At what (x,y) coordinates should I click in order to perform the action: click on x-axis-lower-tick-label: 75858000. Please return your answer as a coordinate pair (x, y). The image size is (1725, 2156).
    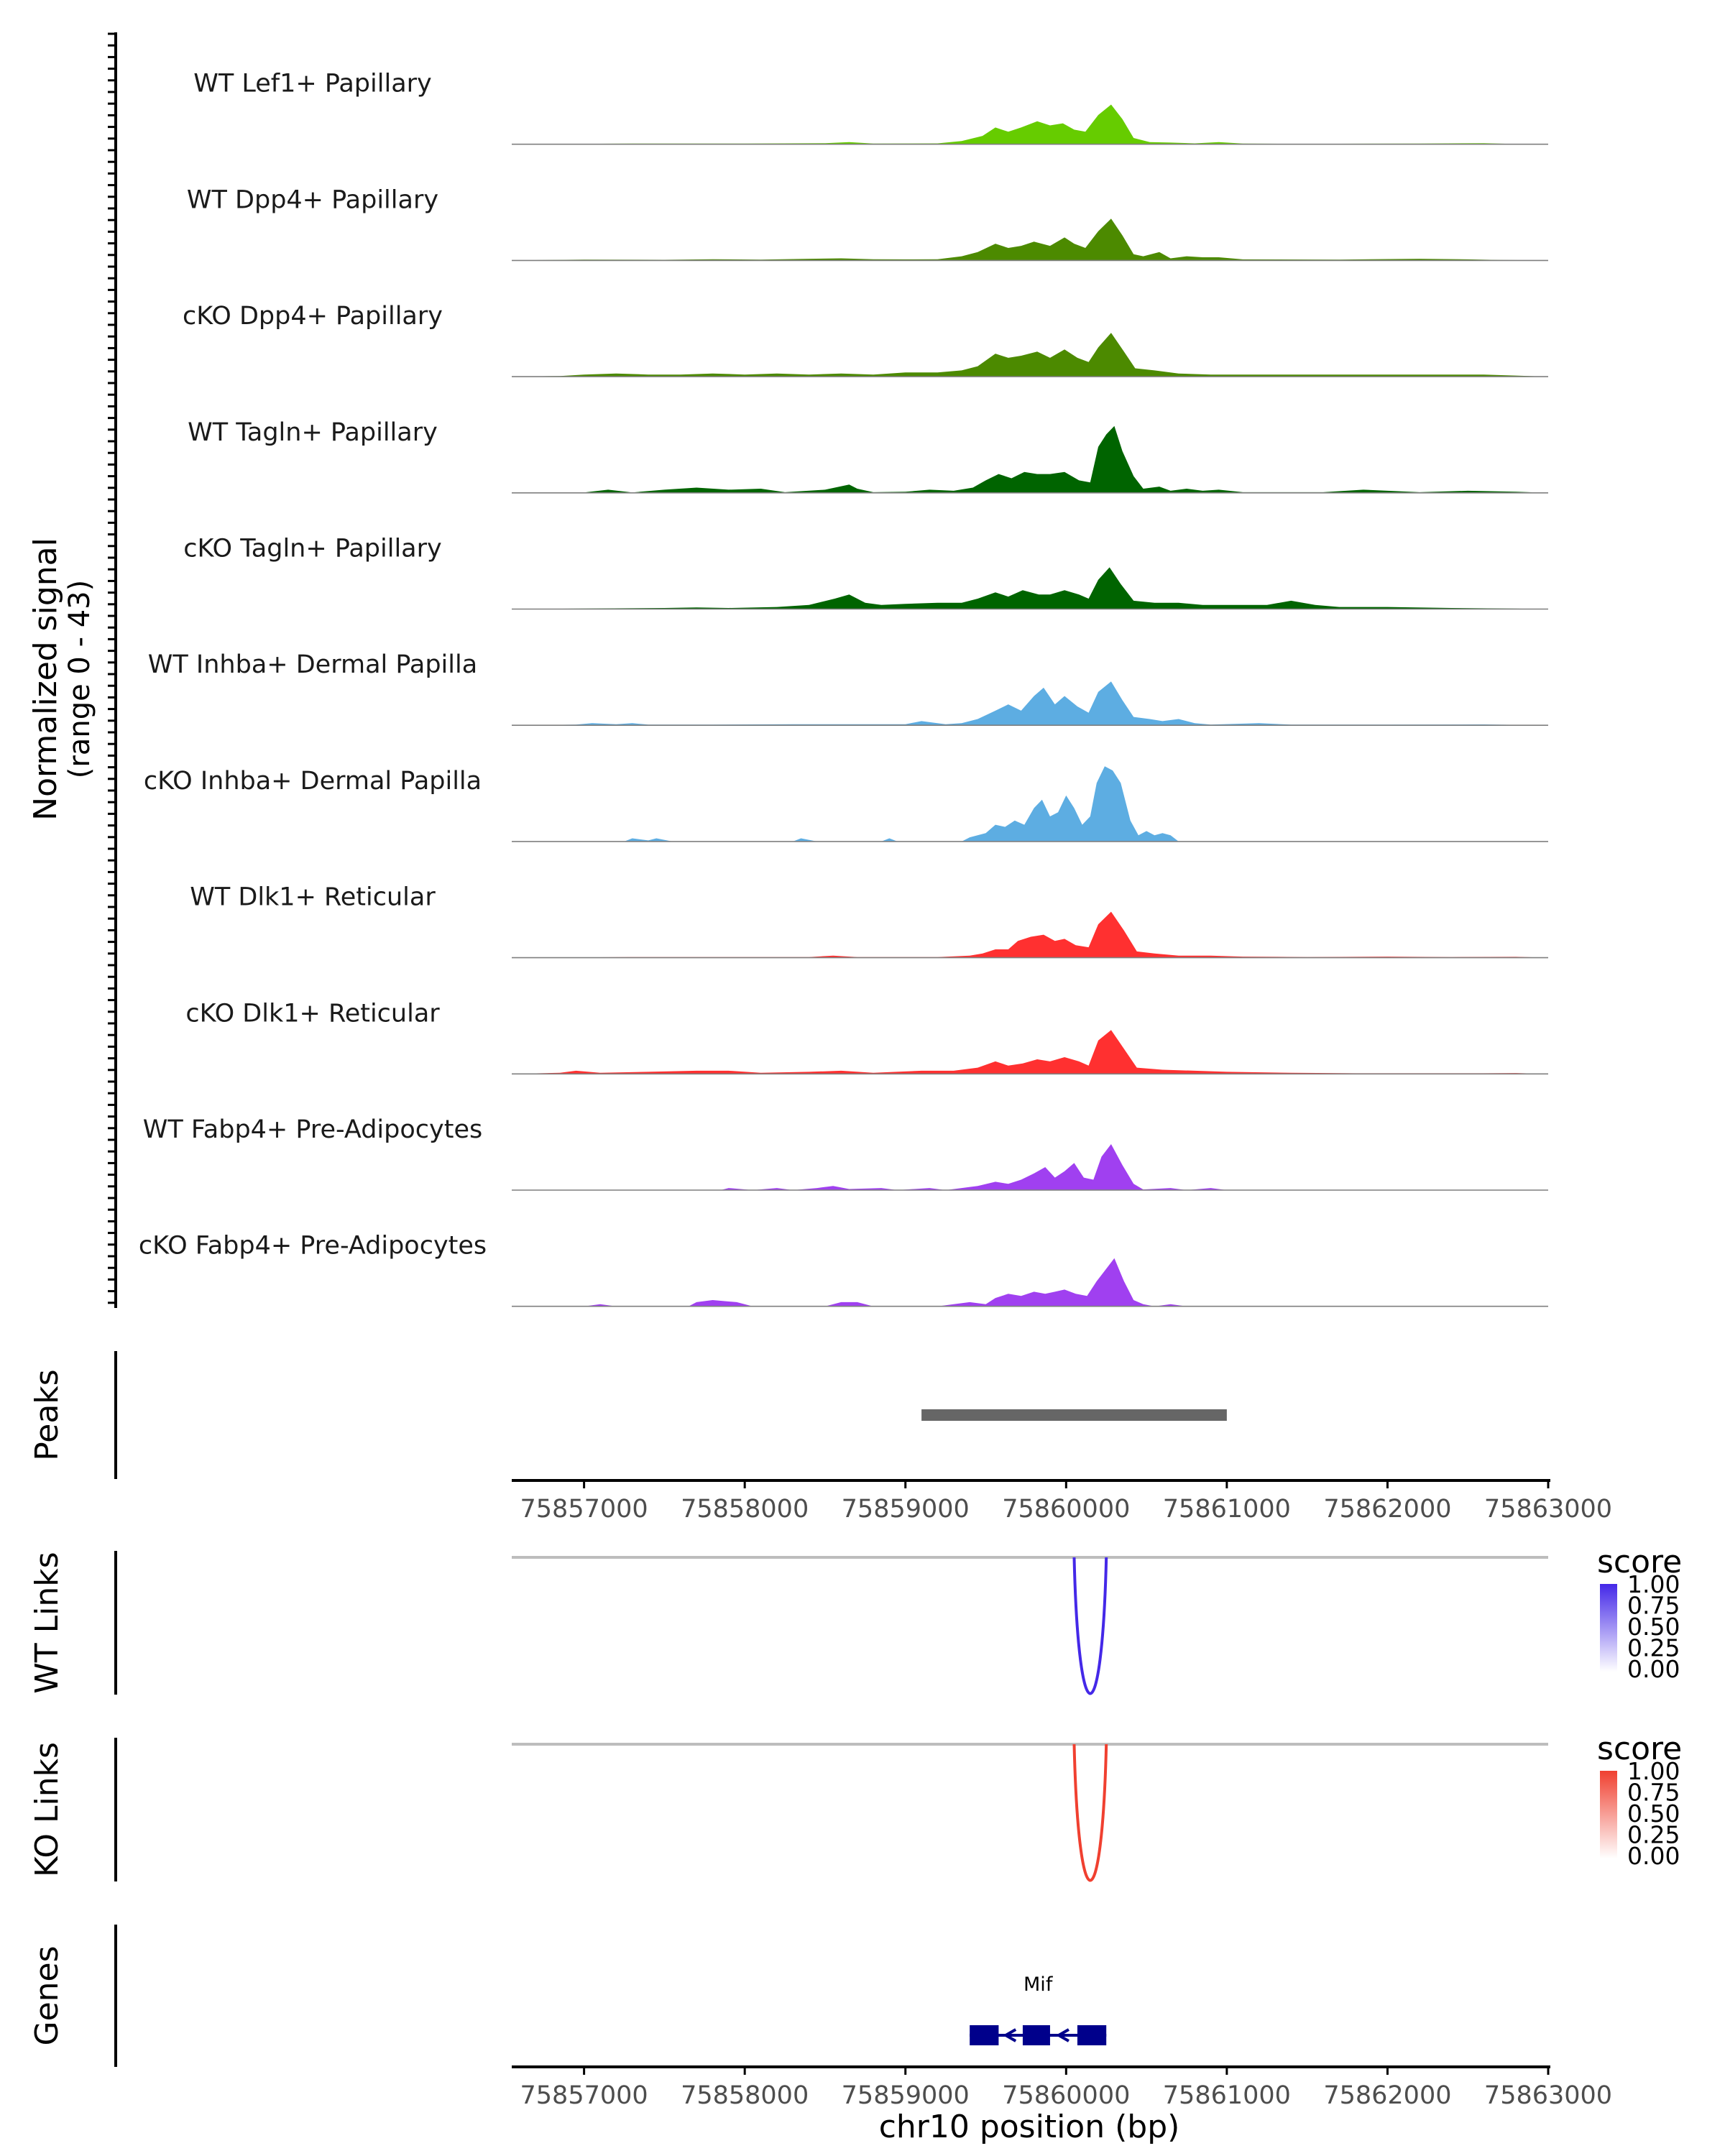
    Looking at the image, I should click on (745, 2095).